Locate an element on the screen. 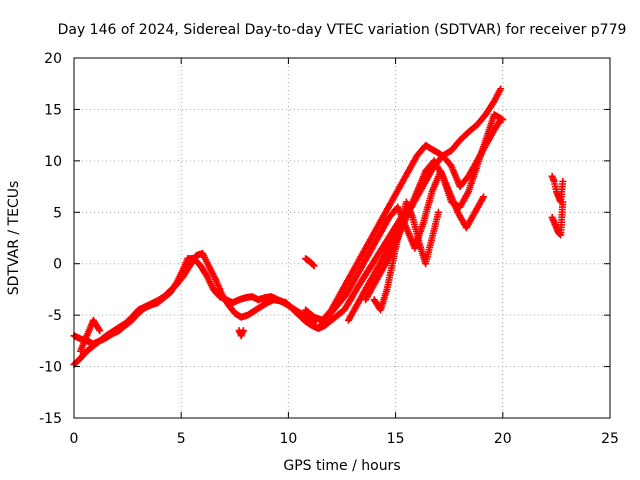  y-tick-label: -15 is located at coordinates (50, 419).